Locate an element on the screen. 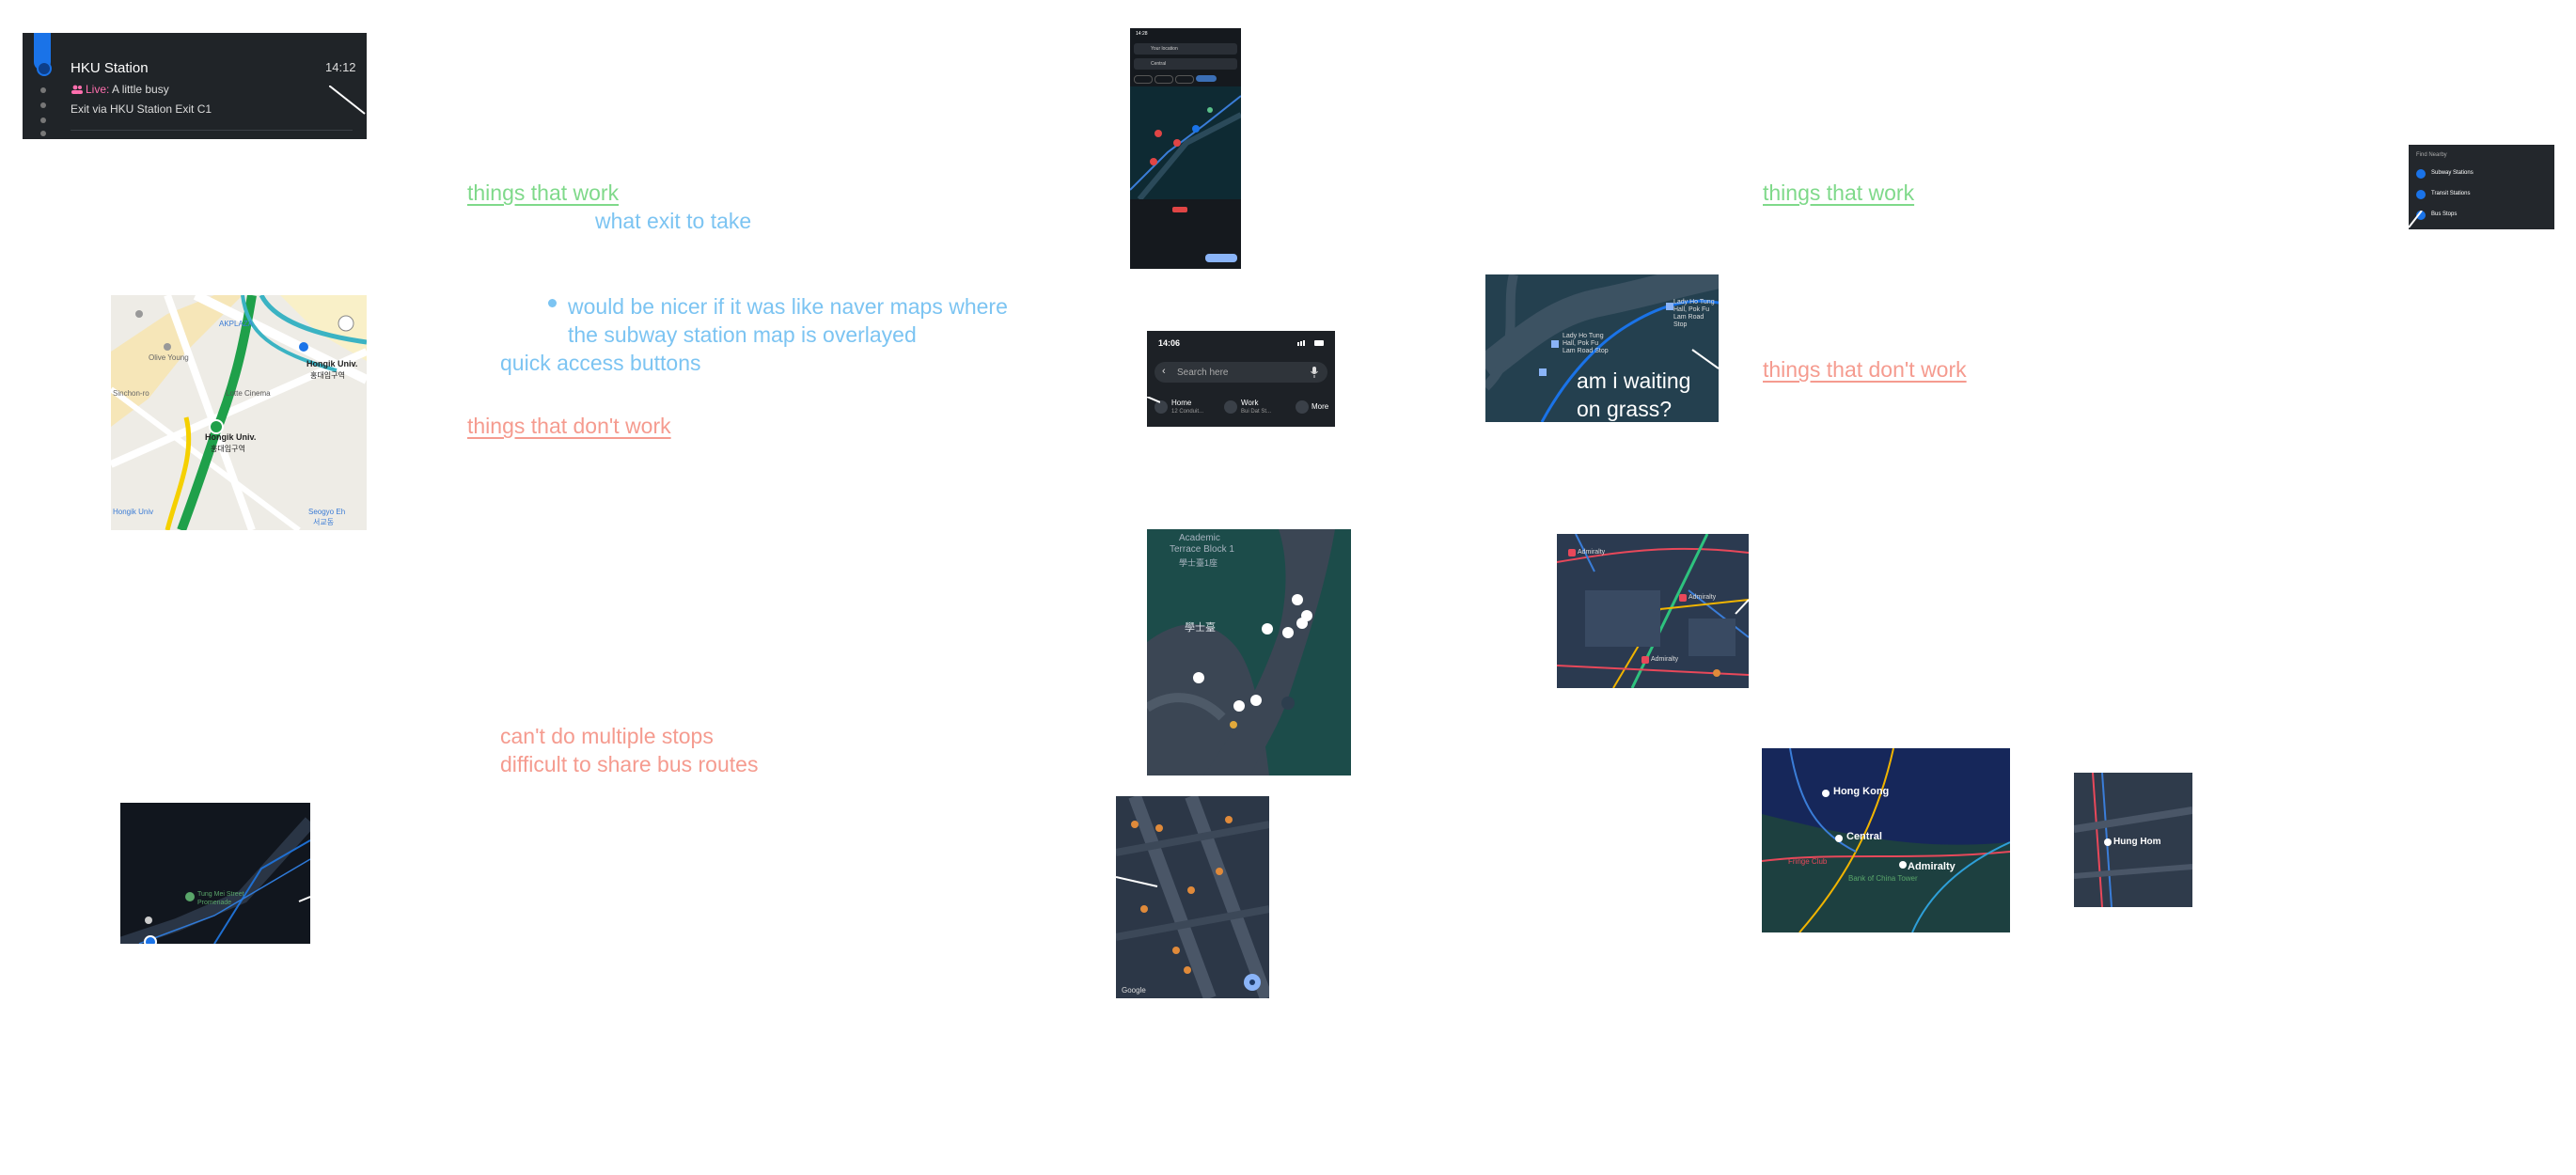  note-what-exit: what exit to take is located at coordinates (674, 221).